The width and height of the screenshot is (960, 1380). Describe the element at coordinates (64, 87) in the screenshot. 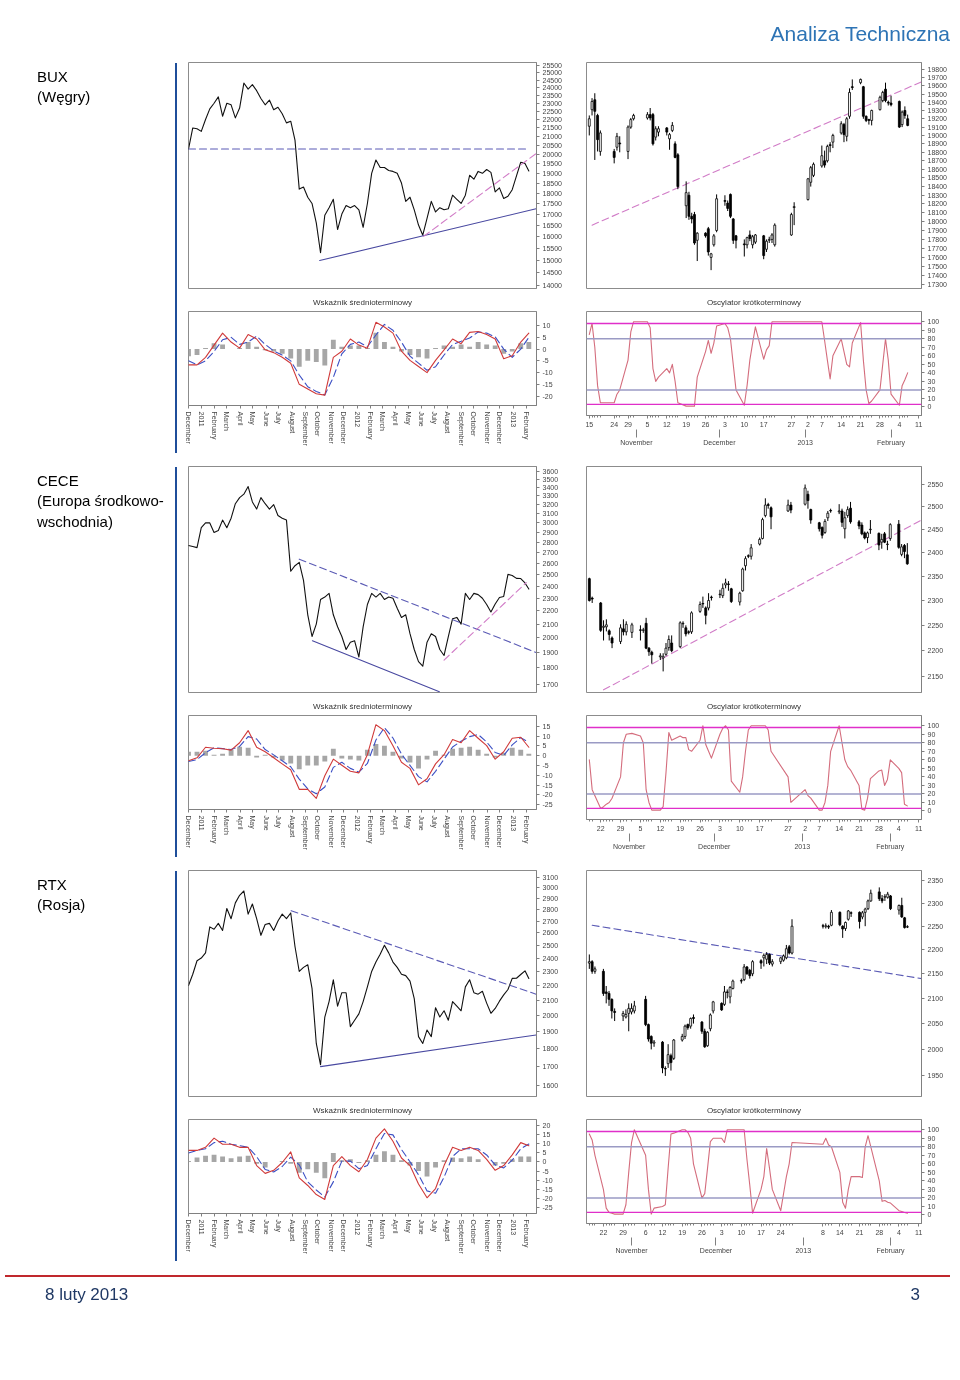

I see `text: BUX (Węgry)` at that location.